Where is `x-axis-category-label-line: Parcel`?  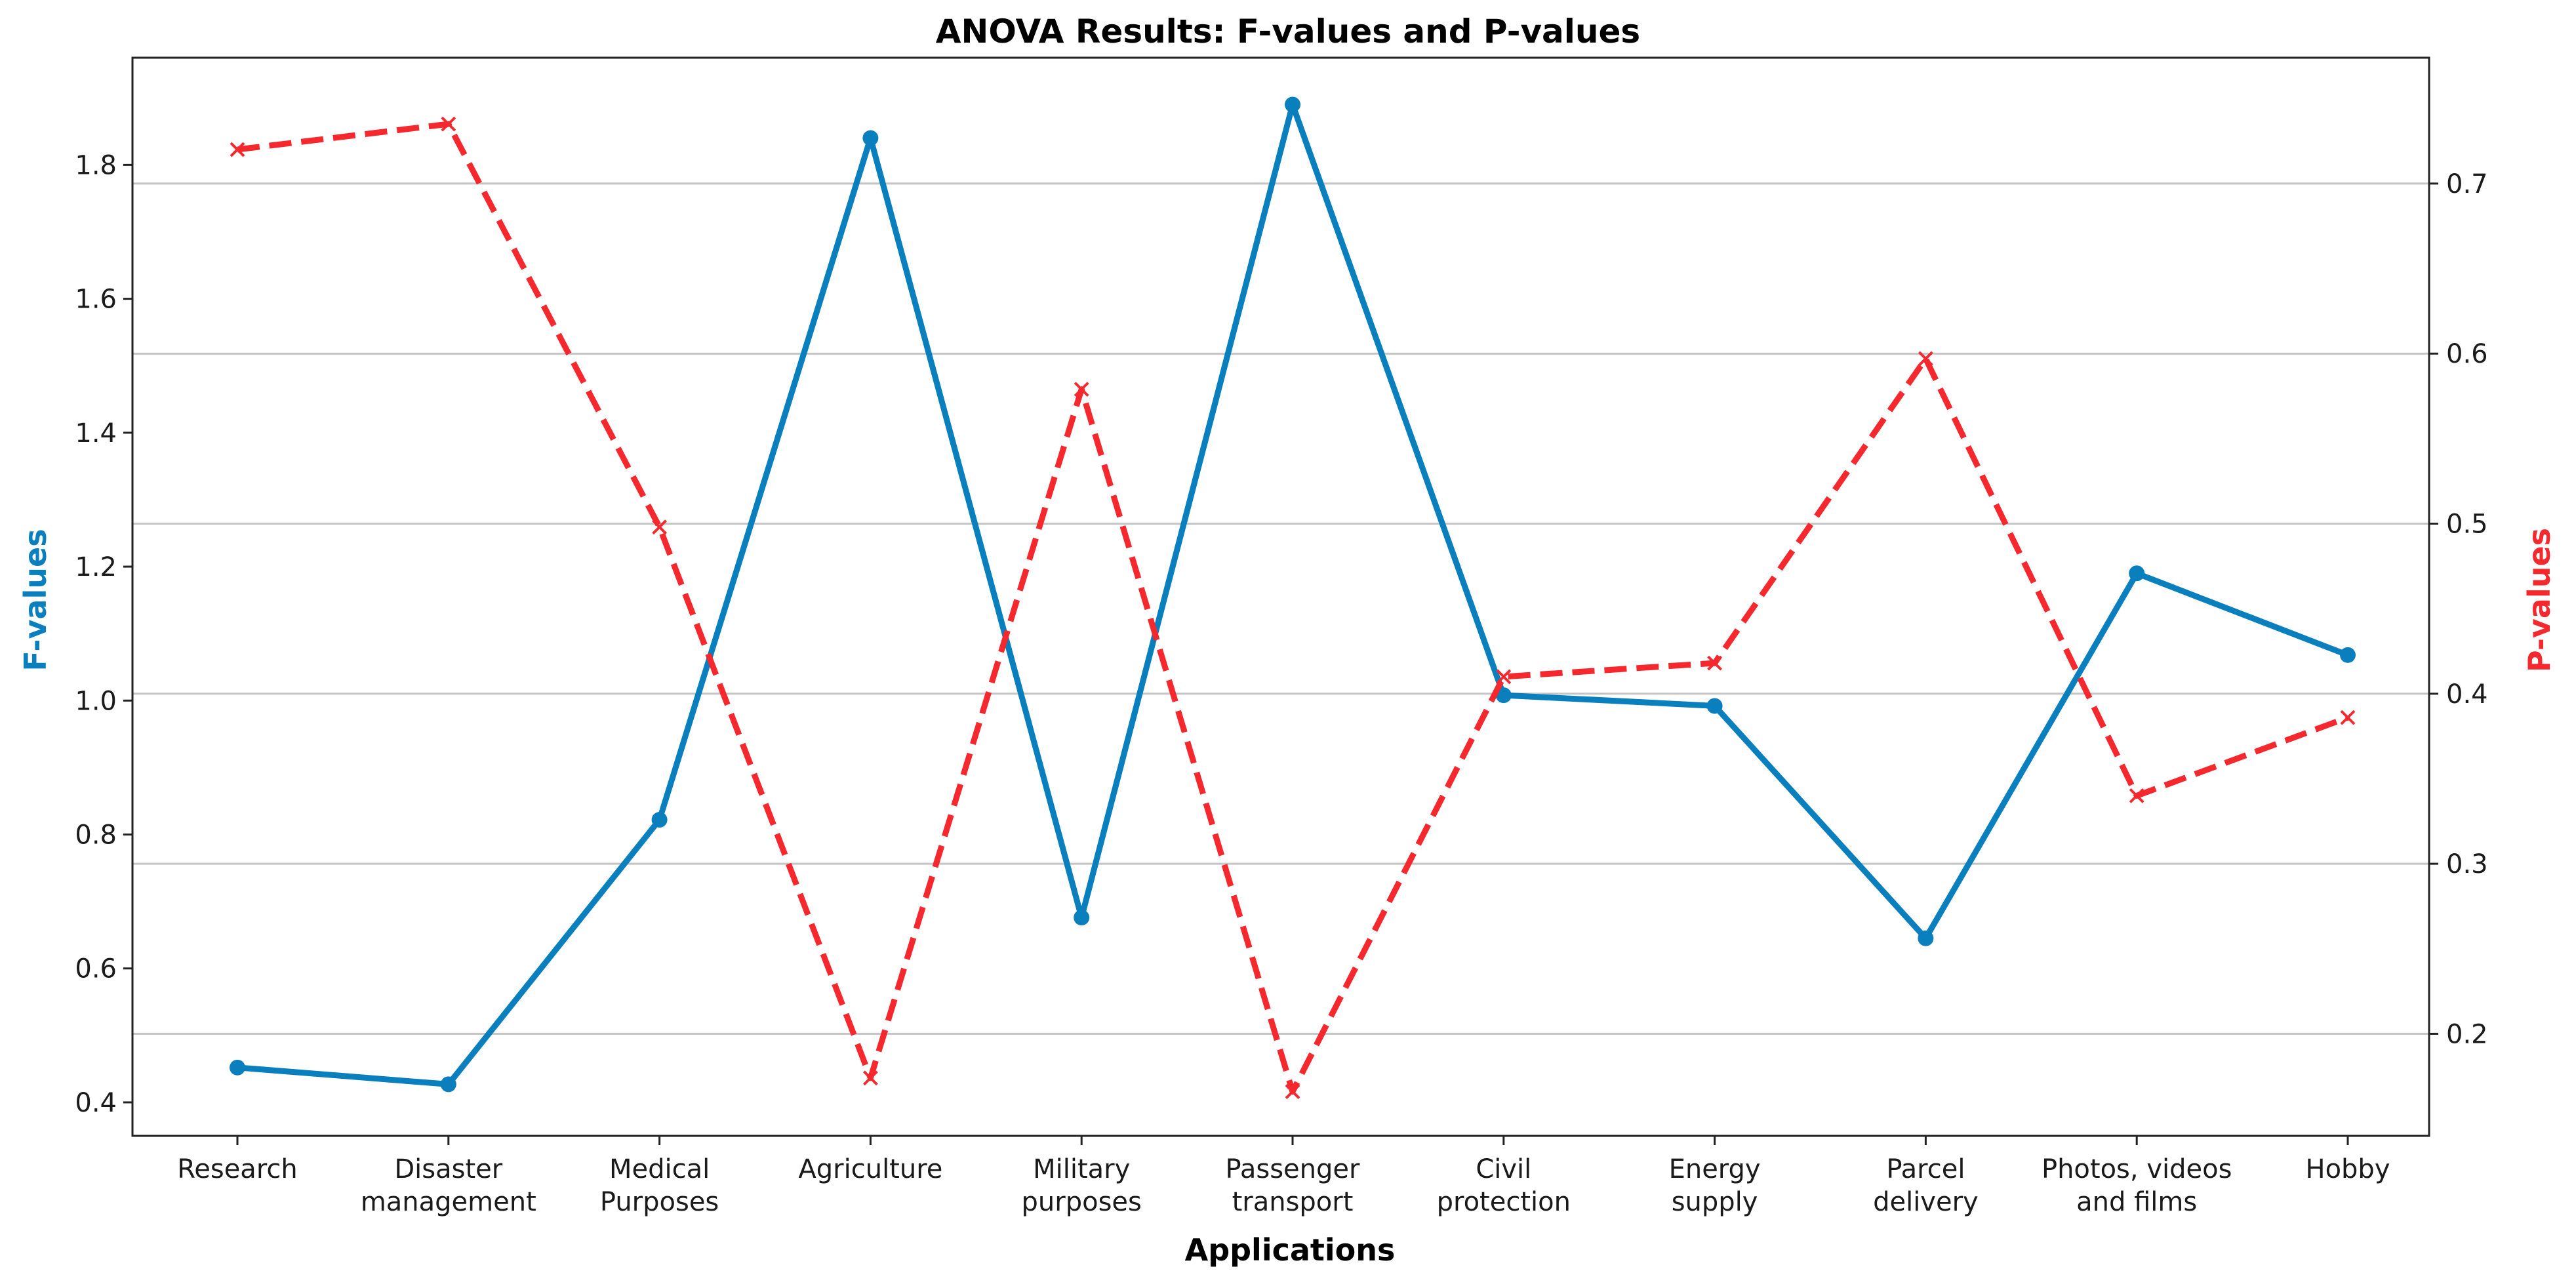
x-axis-category-label-line: Parcel is located at coordinates (1925, 1169).